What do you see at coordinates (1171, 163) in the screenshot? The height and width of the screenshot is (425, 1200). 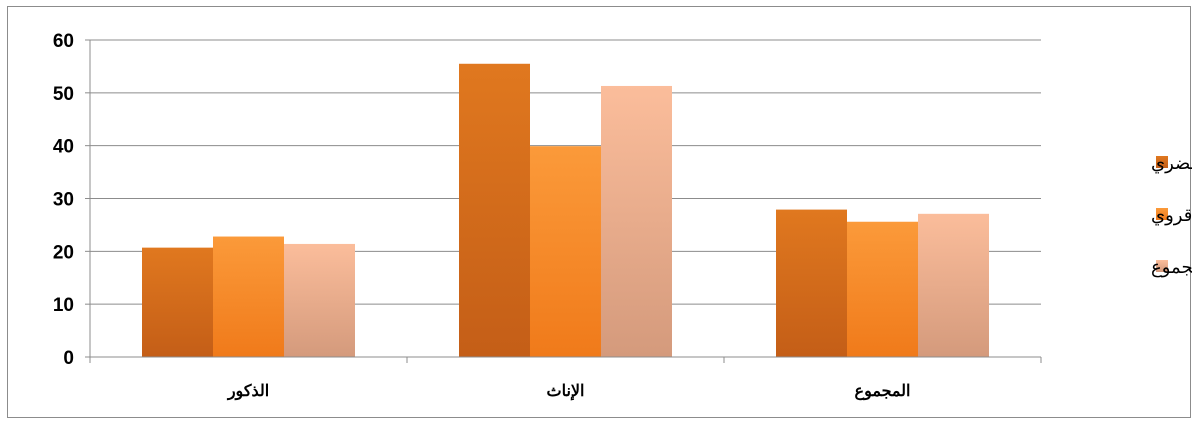 I see `legend-label: حضري` at bounding box center [1171, 163].